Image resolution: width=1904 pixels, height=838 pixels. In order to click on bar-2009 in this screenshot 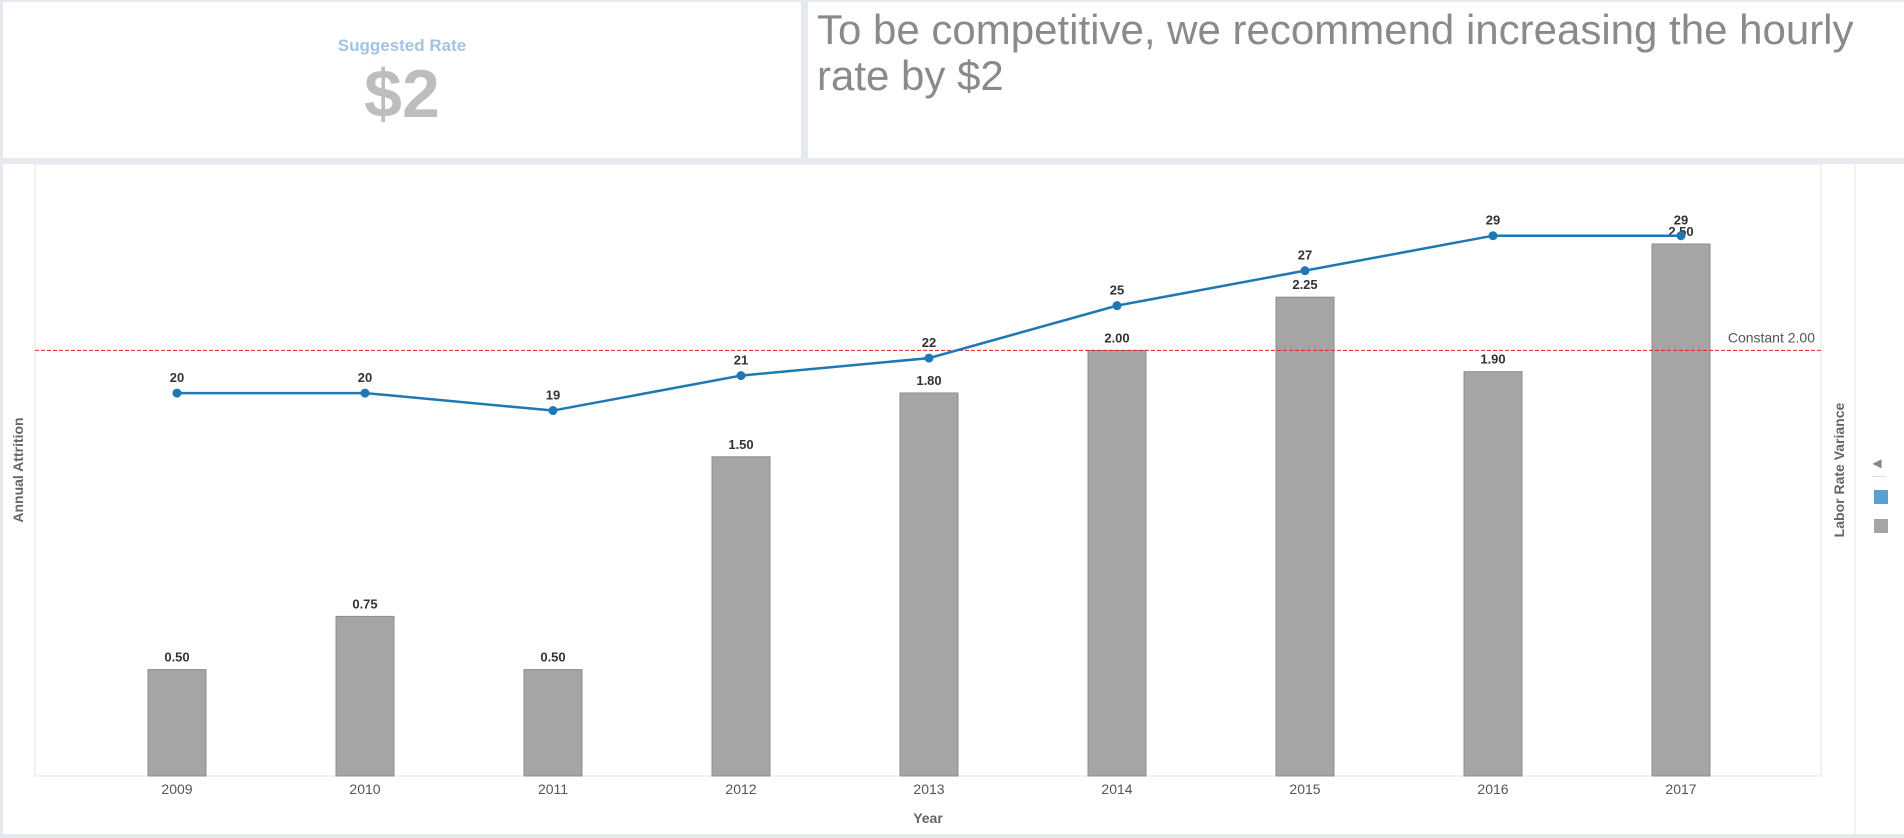, I will do `click(177, 723)`.